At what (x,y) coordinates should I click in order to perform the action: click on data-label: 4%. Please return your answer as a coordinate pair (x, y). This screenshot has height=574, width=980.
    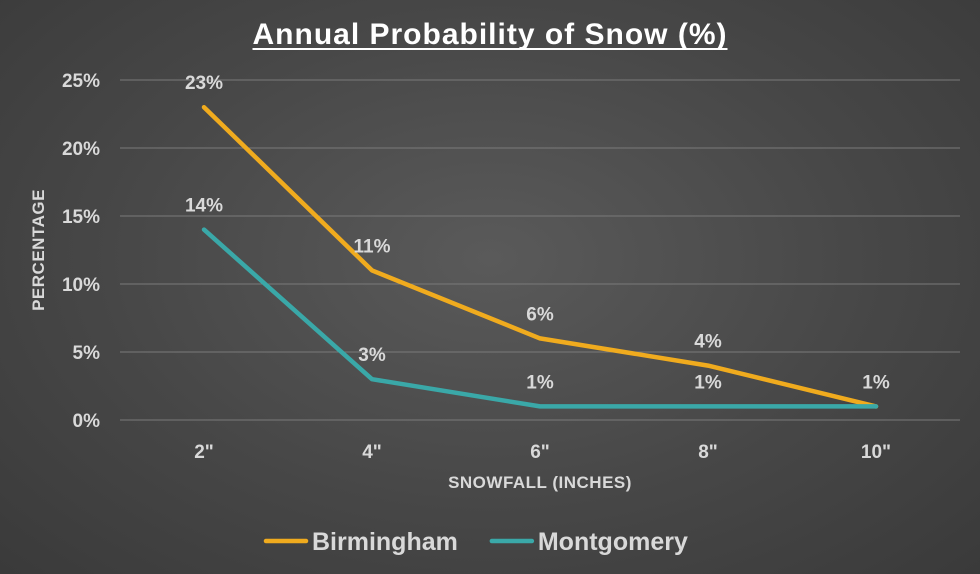
    Looking at the image, I should click on (708, 342).